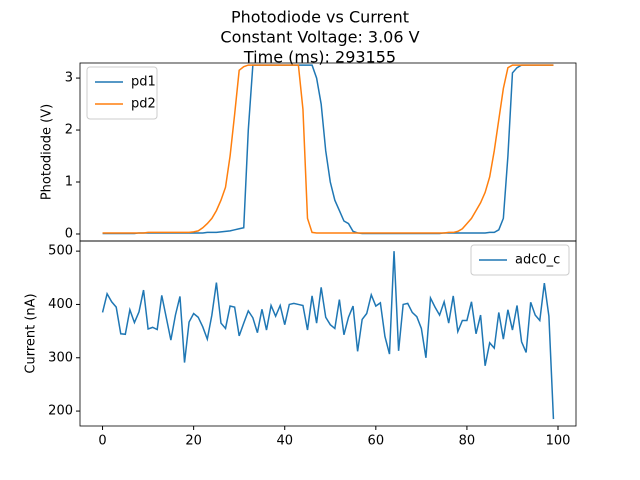 This screenshot has width=640, height=480. Describe the element at coordinates (143, 82) in the screenshot. I see `legend-label: pd1` at that location.